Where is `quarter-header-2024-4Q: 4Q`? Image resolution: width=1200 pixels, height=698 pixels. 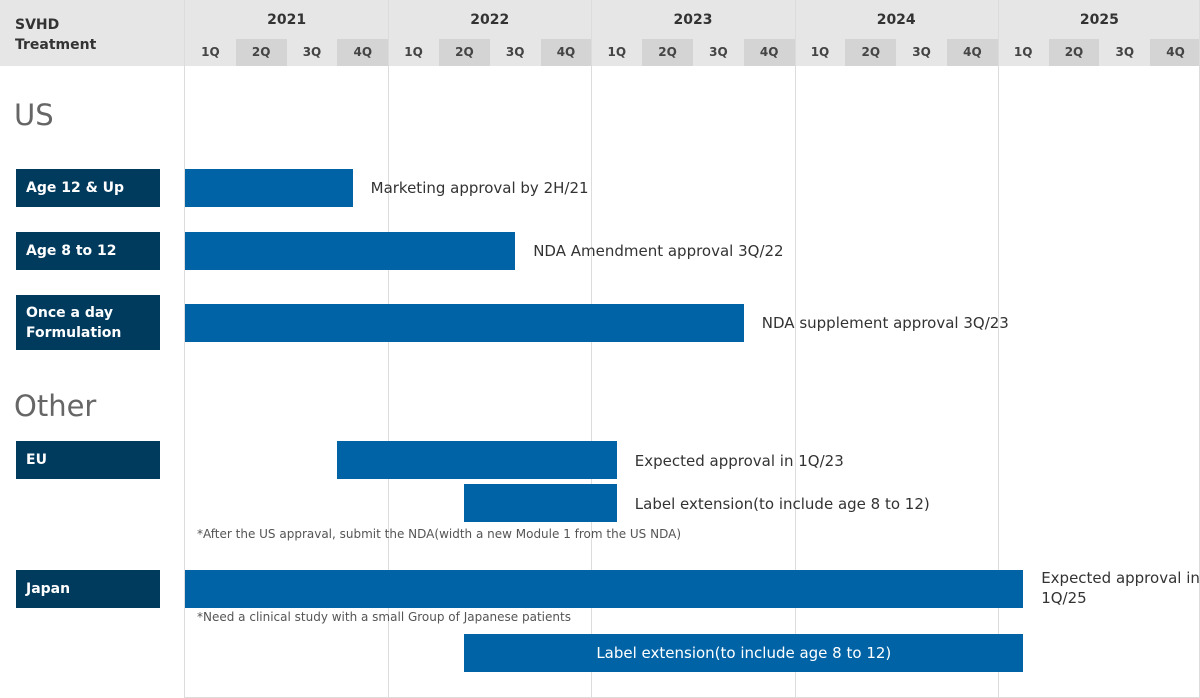 quarter-header-2024-4Q: 4Q is located at coordinates (972, 52).